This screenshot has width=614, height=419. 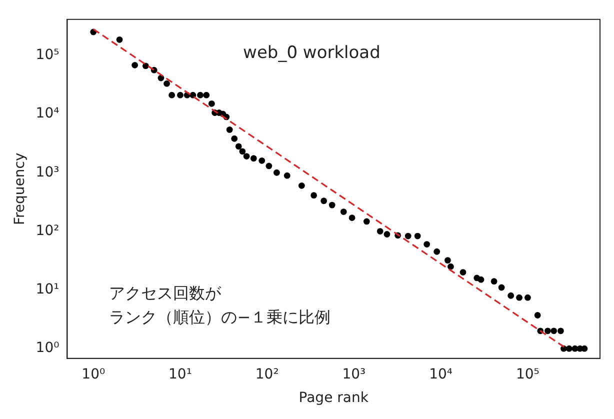 I want to click on y-tick-label: 10⁴, so click(x=48, y=114).